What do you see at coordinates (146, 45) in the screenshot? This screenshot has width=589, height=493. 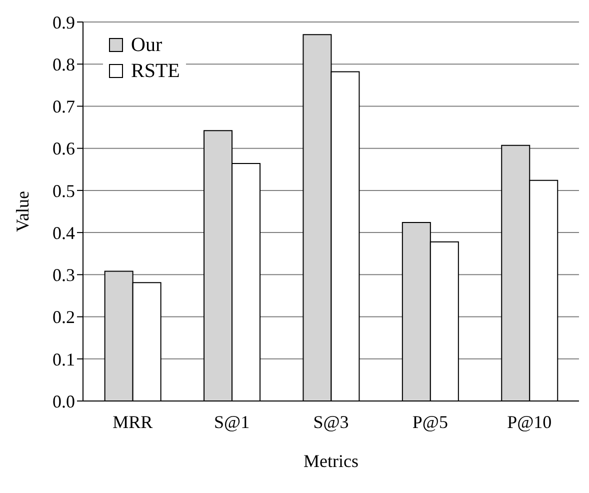 I see `legend-label: Our` at bounding box center [146, 45].